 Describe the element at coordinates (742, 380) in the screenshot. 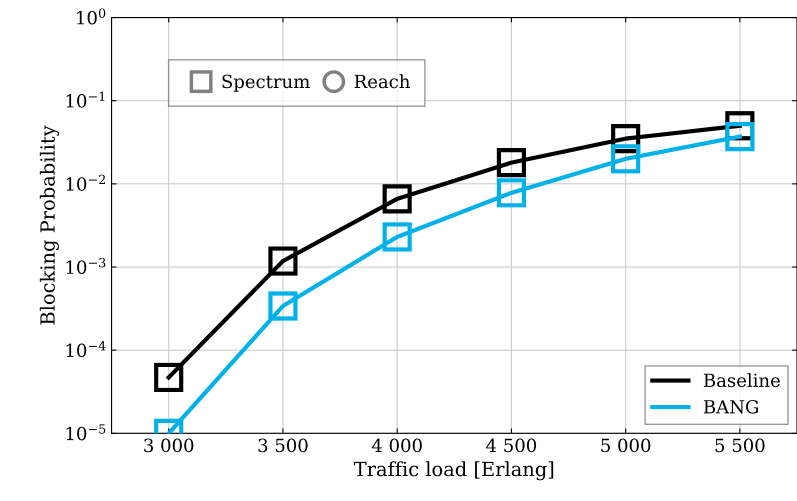

I see `legend-label: Baseline` at that location.